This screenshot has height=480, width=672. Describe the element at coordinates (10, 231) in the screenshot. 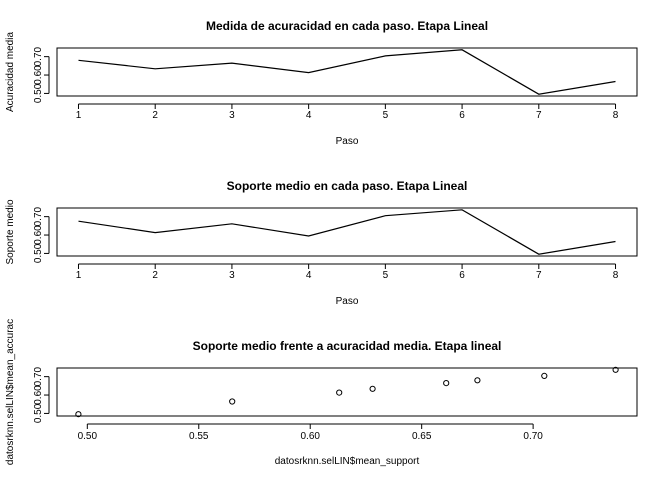

I see `plot2-y-axis-label: Soporte medio` at that location.